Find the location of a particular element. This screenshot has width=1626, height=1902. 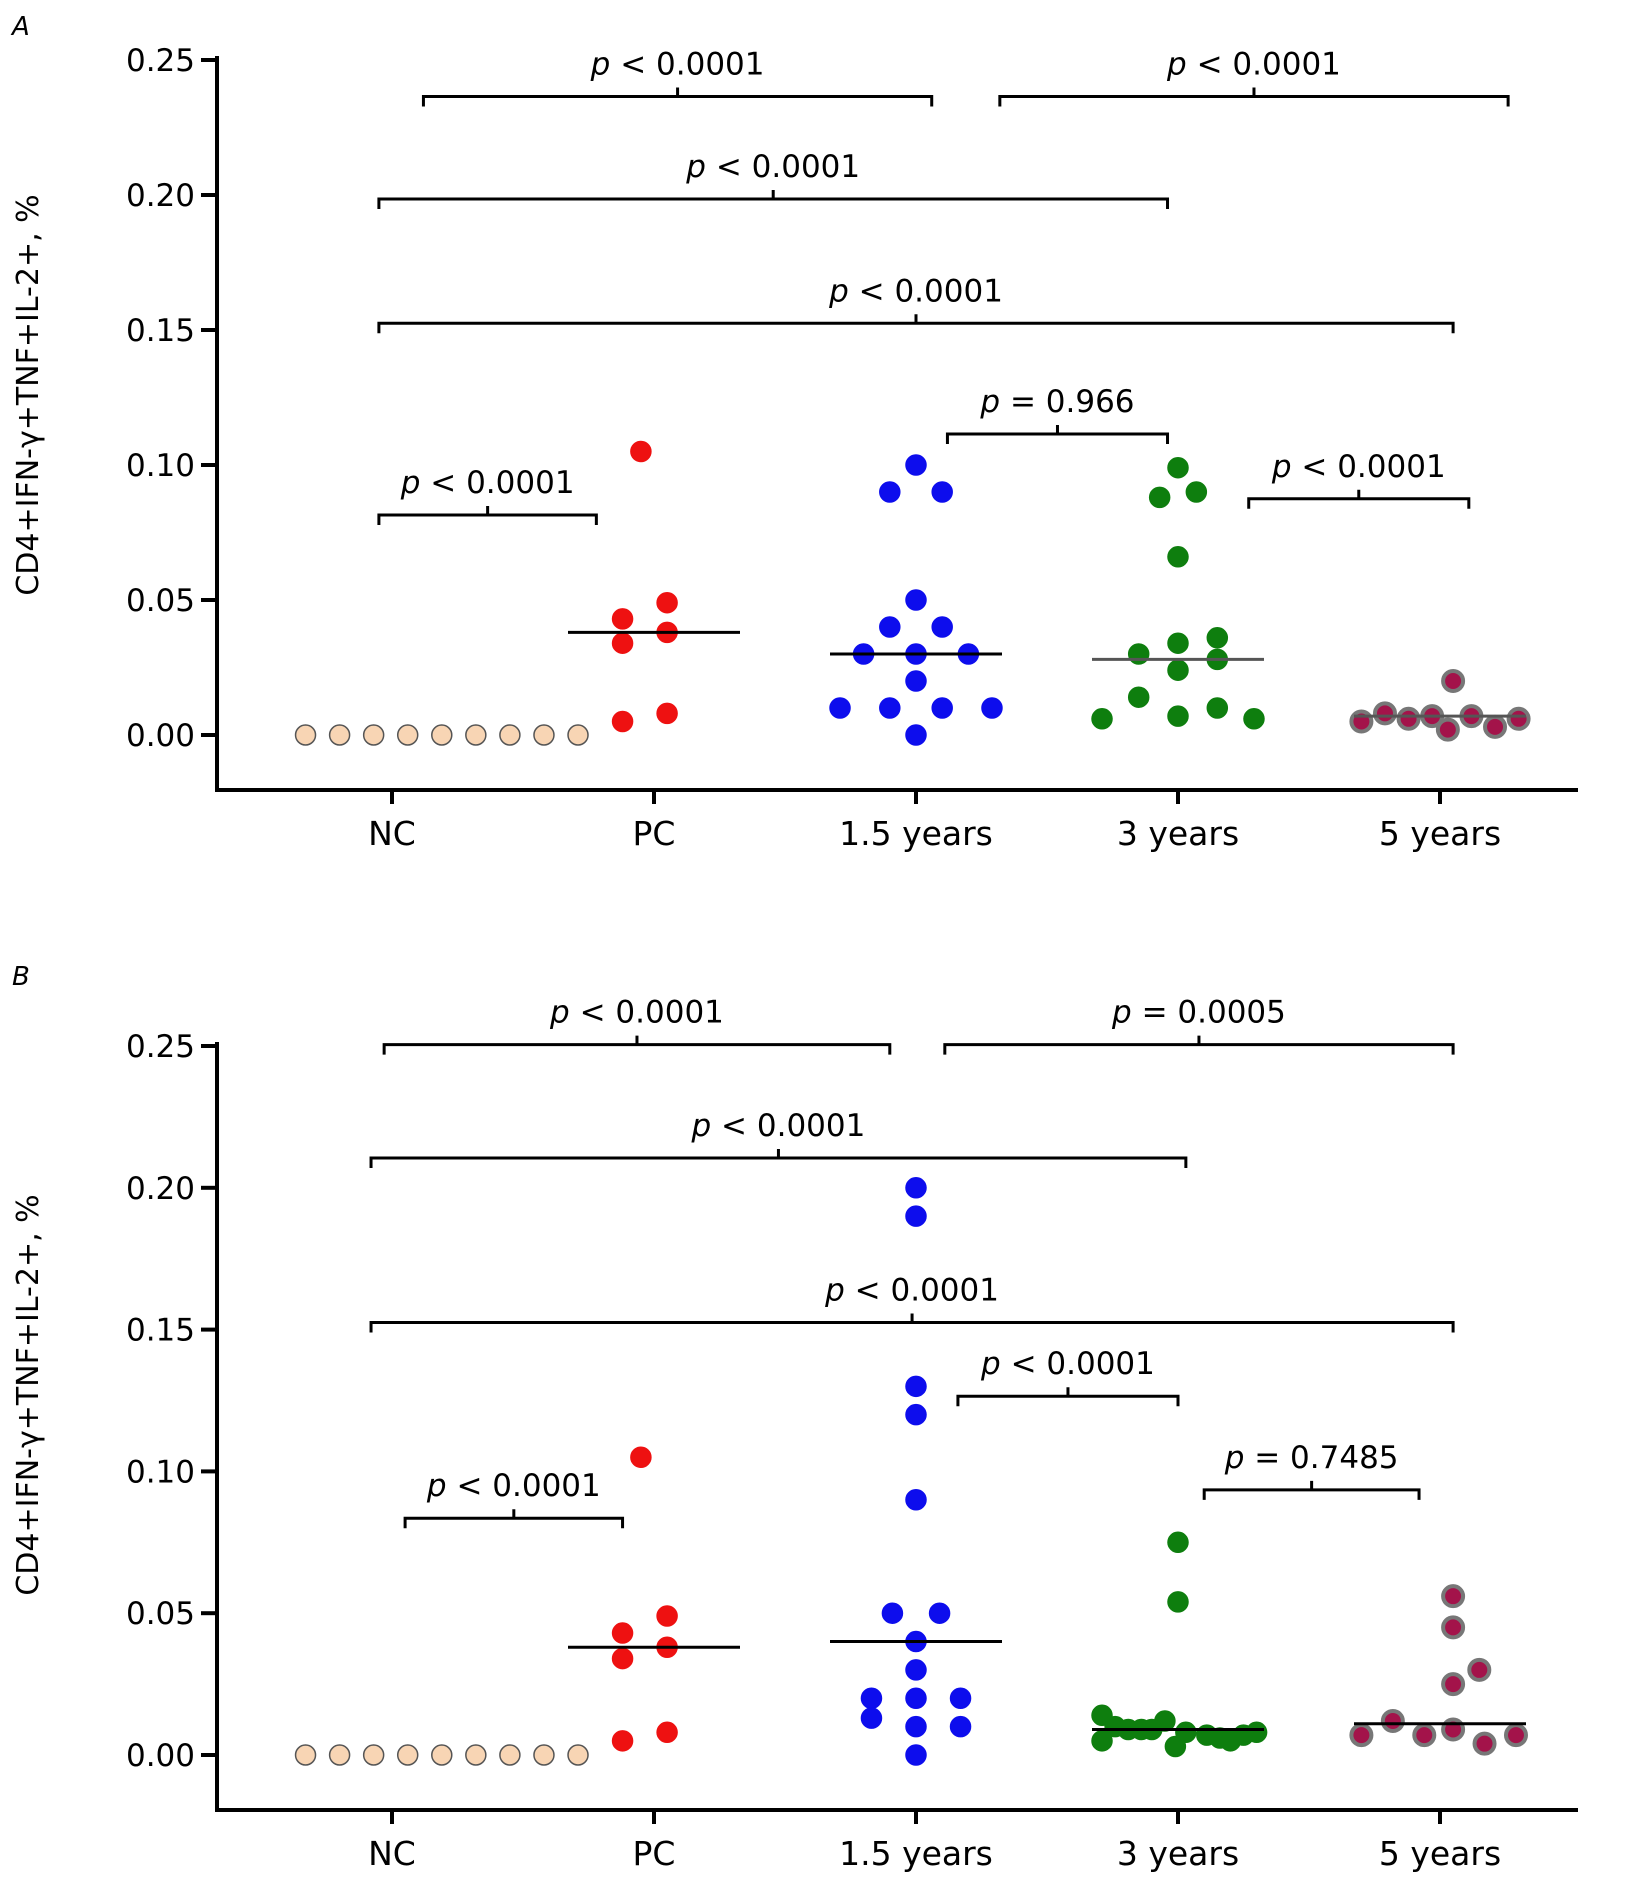

panel-label: B is located at coordinates (21, 977).